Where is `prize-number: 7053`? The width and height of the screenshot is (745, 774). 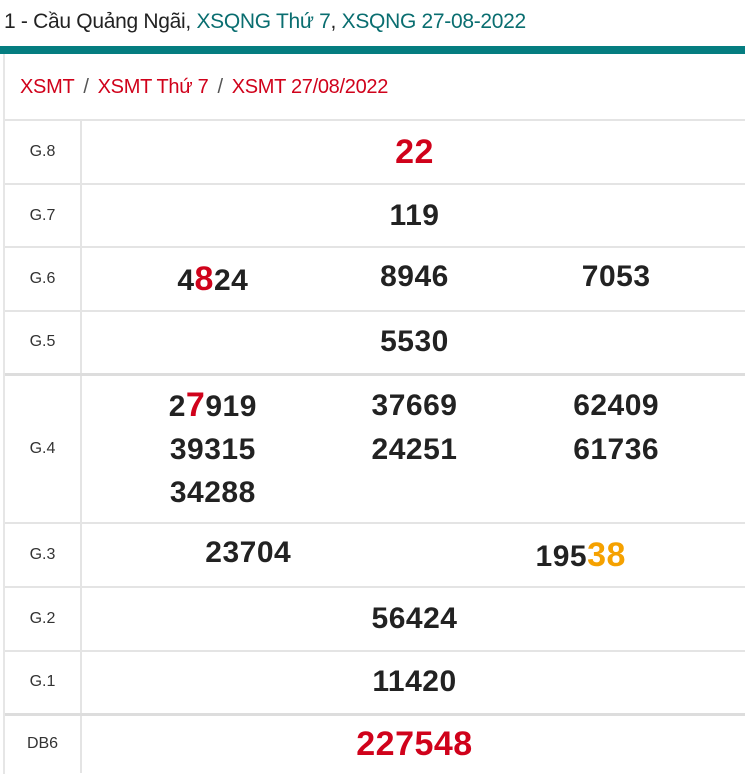 prize-number: 7053 is located at coordinates (616, 279).